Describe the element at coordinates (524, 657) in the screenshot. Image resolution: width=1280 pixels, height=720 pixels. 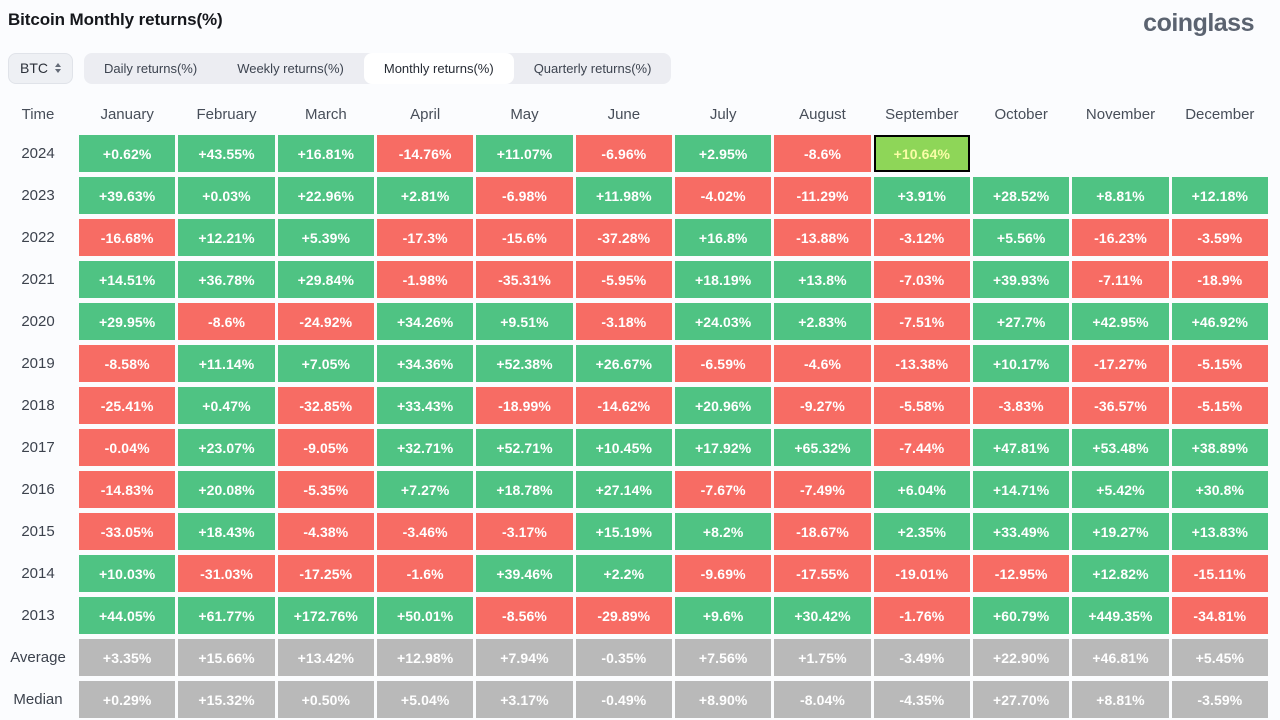
I see `return-cell-average-may: +7.94%` at that location.